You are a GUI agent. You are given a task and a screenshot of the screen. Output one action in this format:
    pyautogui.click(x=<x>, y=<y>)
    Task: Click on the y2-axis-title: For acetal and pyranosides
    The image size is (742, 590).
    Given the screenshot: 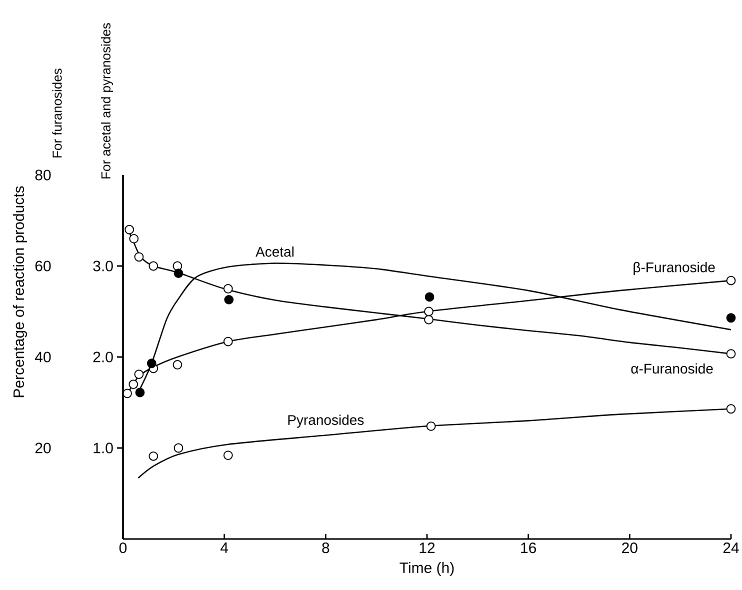 What is the action you would take?
    pyautogui.click(x=107, y=100)
    